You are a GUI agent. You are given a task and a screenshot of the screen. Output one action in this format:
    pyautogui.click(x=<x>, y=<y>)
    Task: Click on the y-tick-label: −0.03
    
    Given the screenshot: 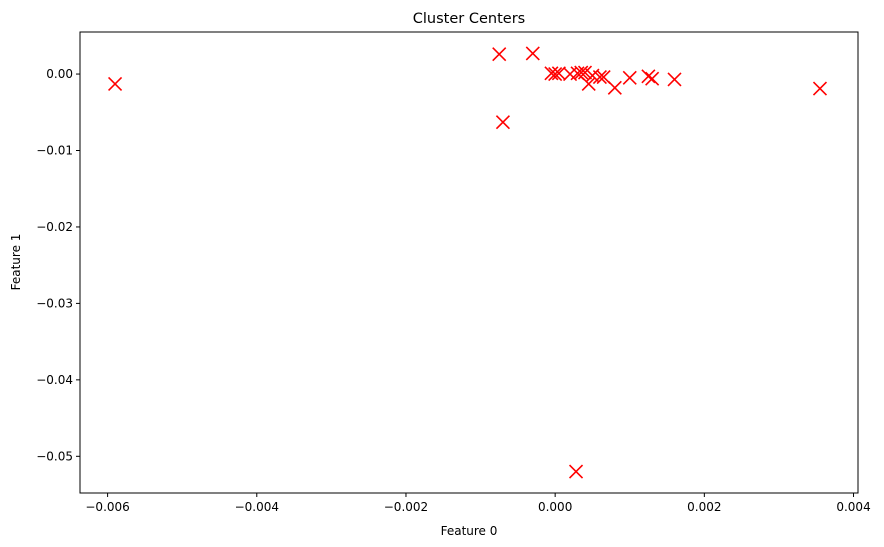 What is the action you would take?
    pyautogui.click(x=54, y=303)
    